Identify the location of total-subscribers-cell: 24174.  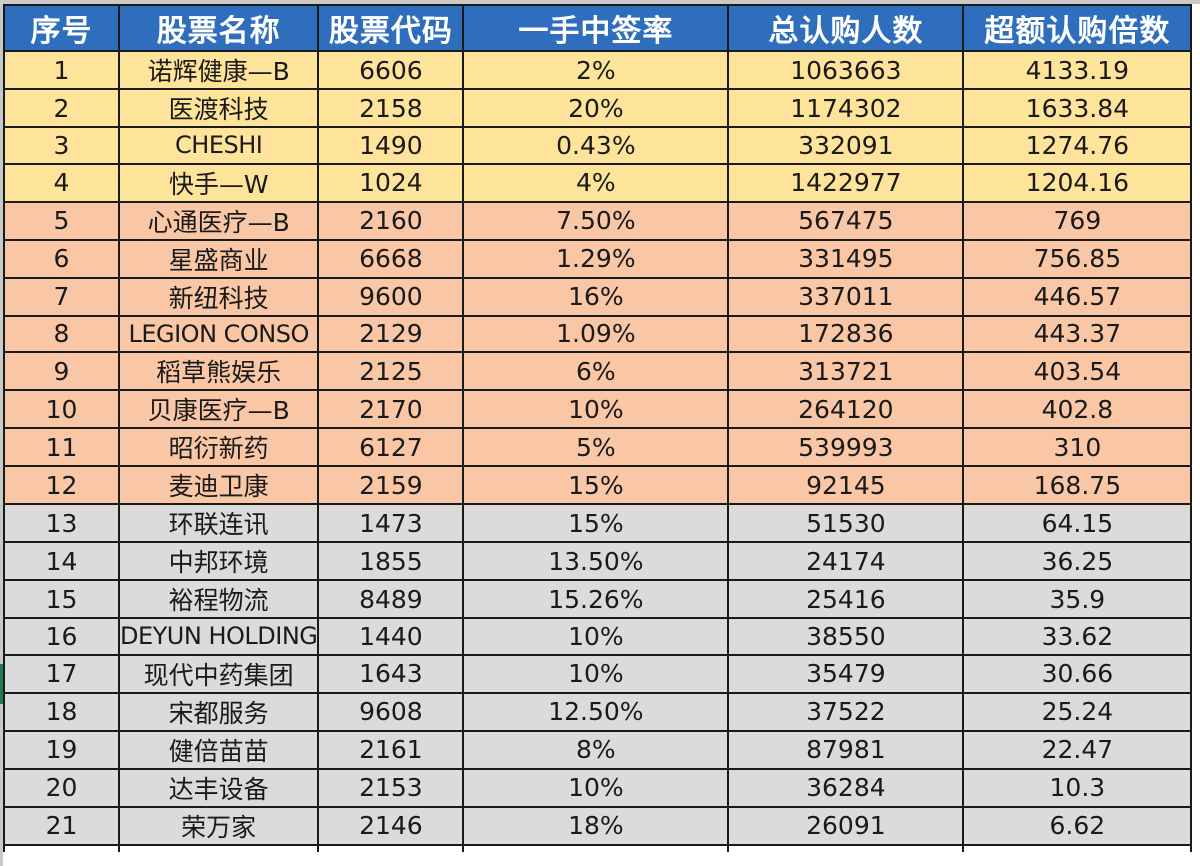
(846, 561).